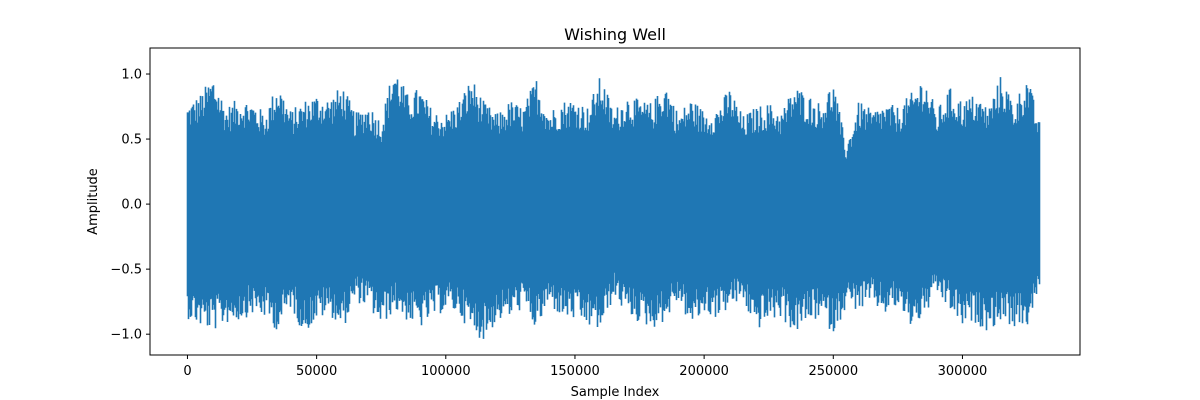 The height and width of the screenshot is (400, 1200). What do you see at coordinates (93, 201) in the screenshot?
I see `y-axis-label: Amplitude` at bounding box center [93, 201].